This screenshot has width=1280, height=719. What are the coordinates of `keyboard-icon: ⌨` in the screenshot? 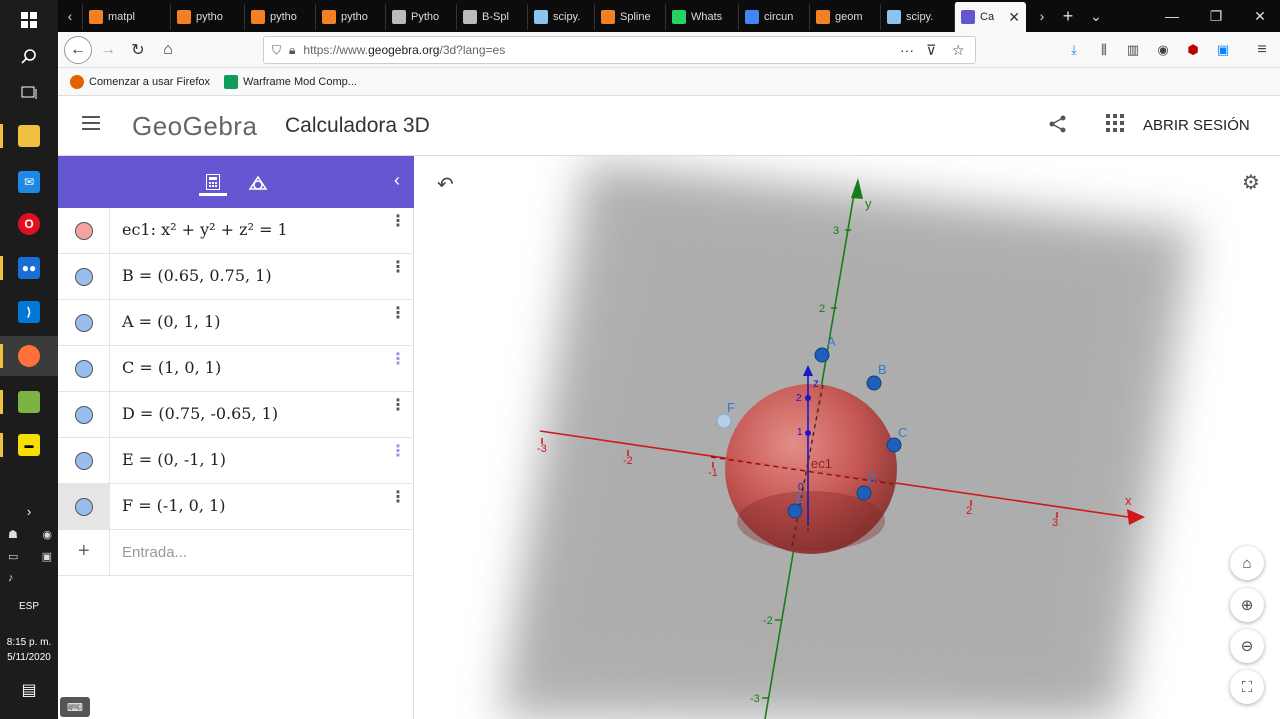 It's located at (75, 707).